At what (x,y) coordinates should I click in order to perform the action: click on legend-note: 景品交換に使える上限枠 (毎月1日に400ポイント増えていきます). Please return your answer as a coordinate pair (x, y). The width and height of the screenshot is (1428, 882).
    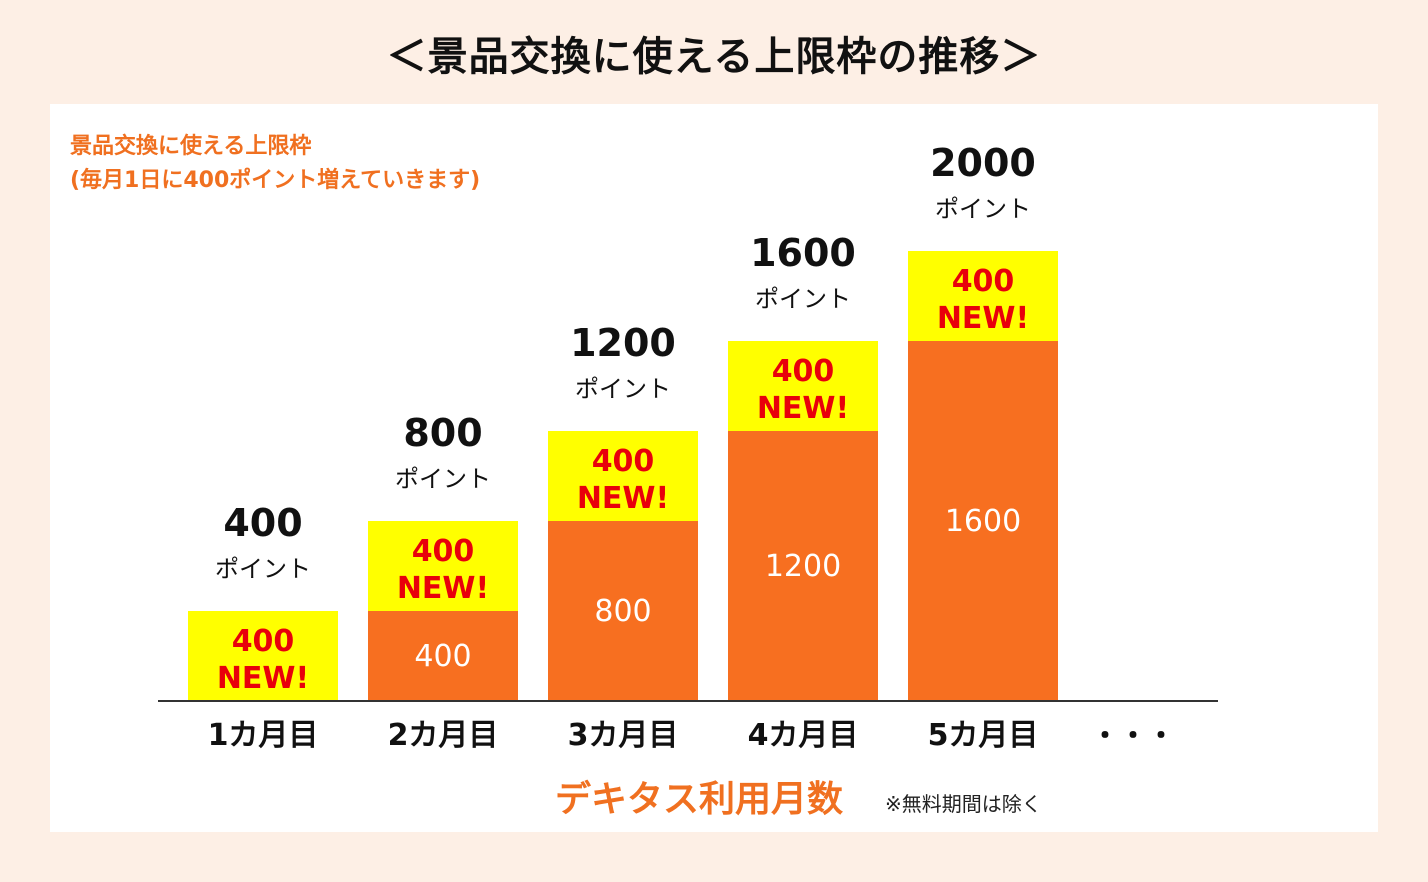
    Looking at the image, I should click on (275, 164).